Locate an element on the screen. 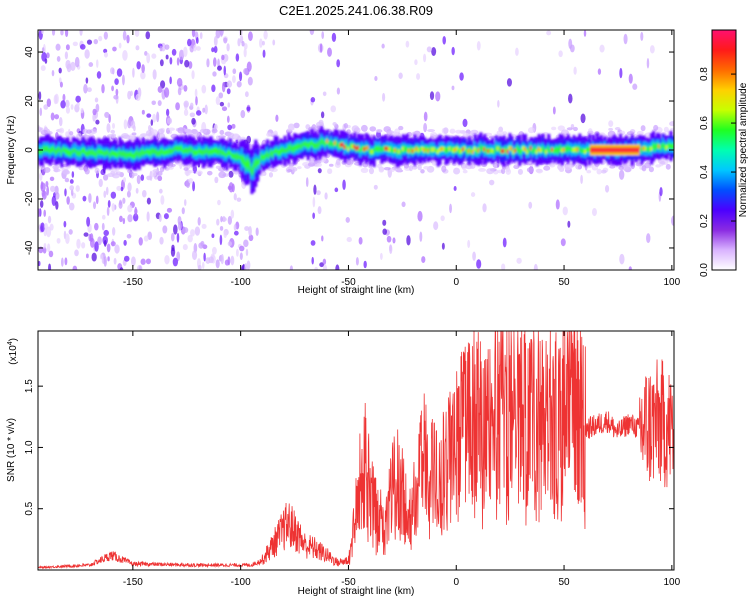  snr-y-tick-label: 0.5 is located at coordinates (29, 508).